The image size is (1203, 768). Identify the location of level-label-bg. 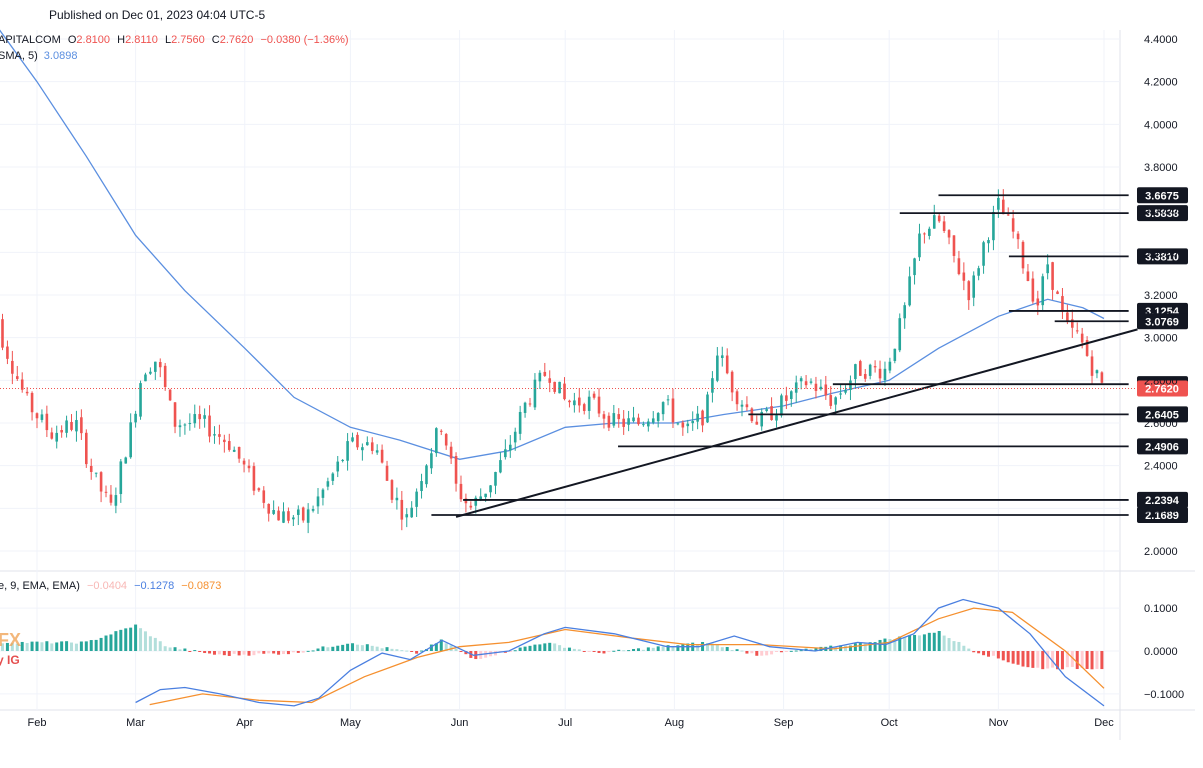
(1162, 256).